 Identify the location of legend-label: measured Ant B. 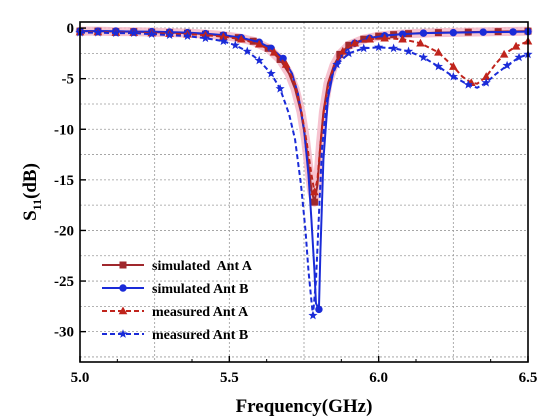
(200, 335).